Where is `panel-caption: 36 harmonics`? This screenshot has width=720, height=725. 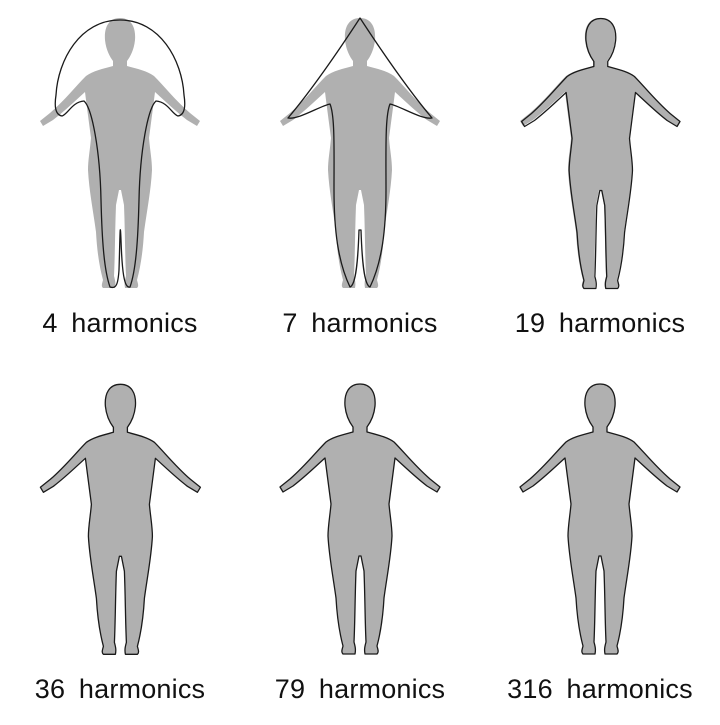 panel-caption: 36 harmonics is located at coordinates (120, 689).